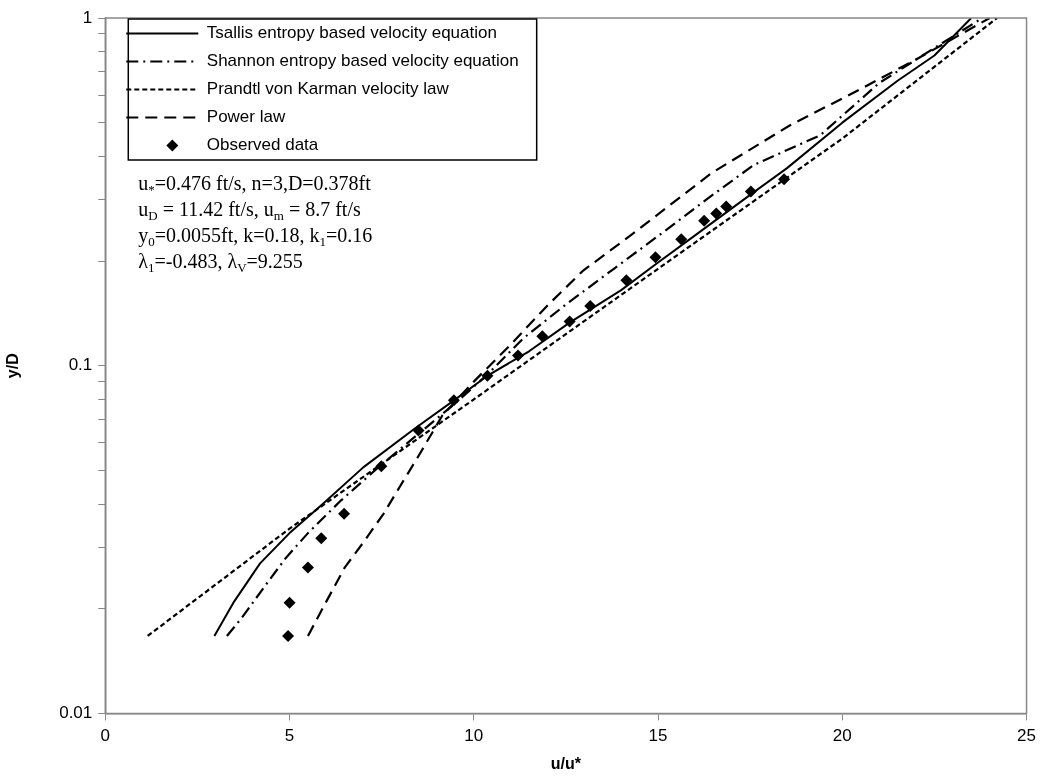 The image size is (1042, 778). What do you see at coordinates (105, 736) in the screenshot?
I see `x-tick-label: 0` at bounding box center [105, 736].